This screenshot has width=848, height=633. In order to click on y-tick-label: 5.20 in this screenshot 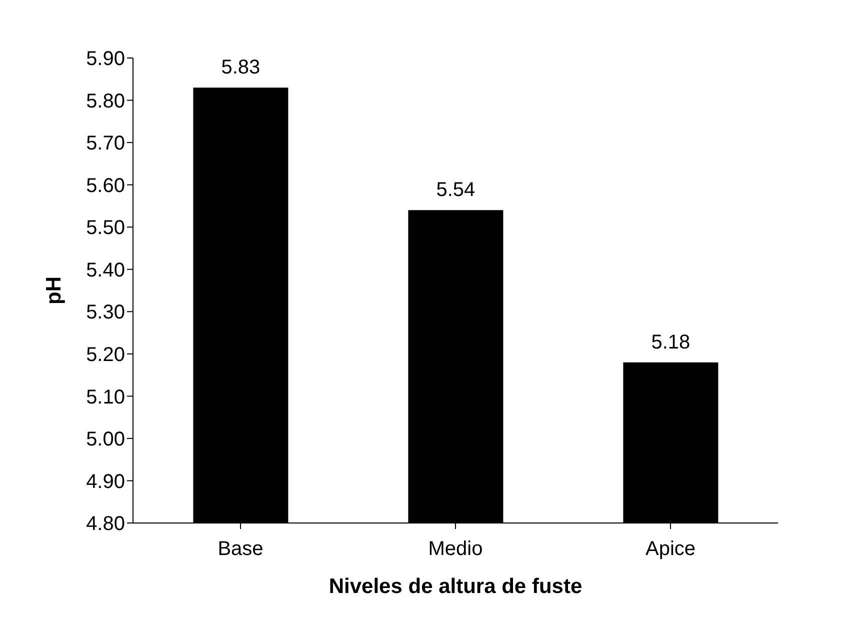, I will do `click(105, 355)`.